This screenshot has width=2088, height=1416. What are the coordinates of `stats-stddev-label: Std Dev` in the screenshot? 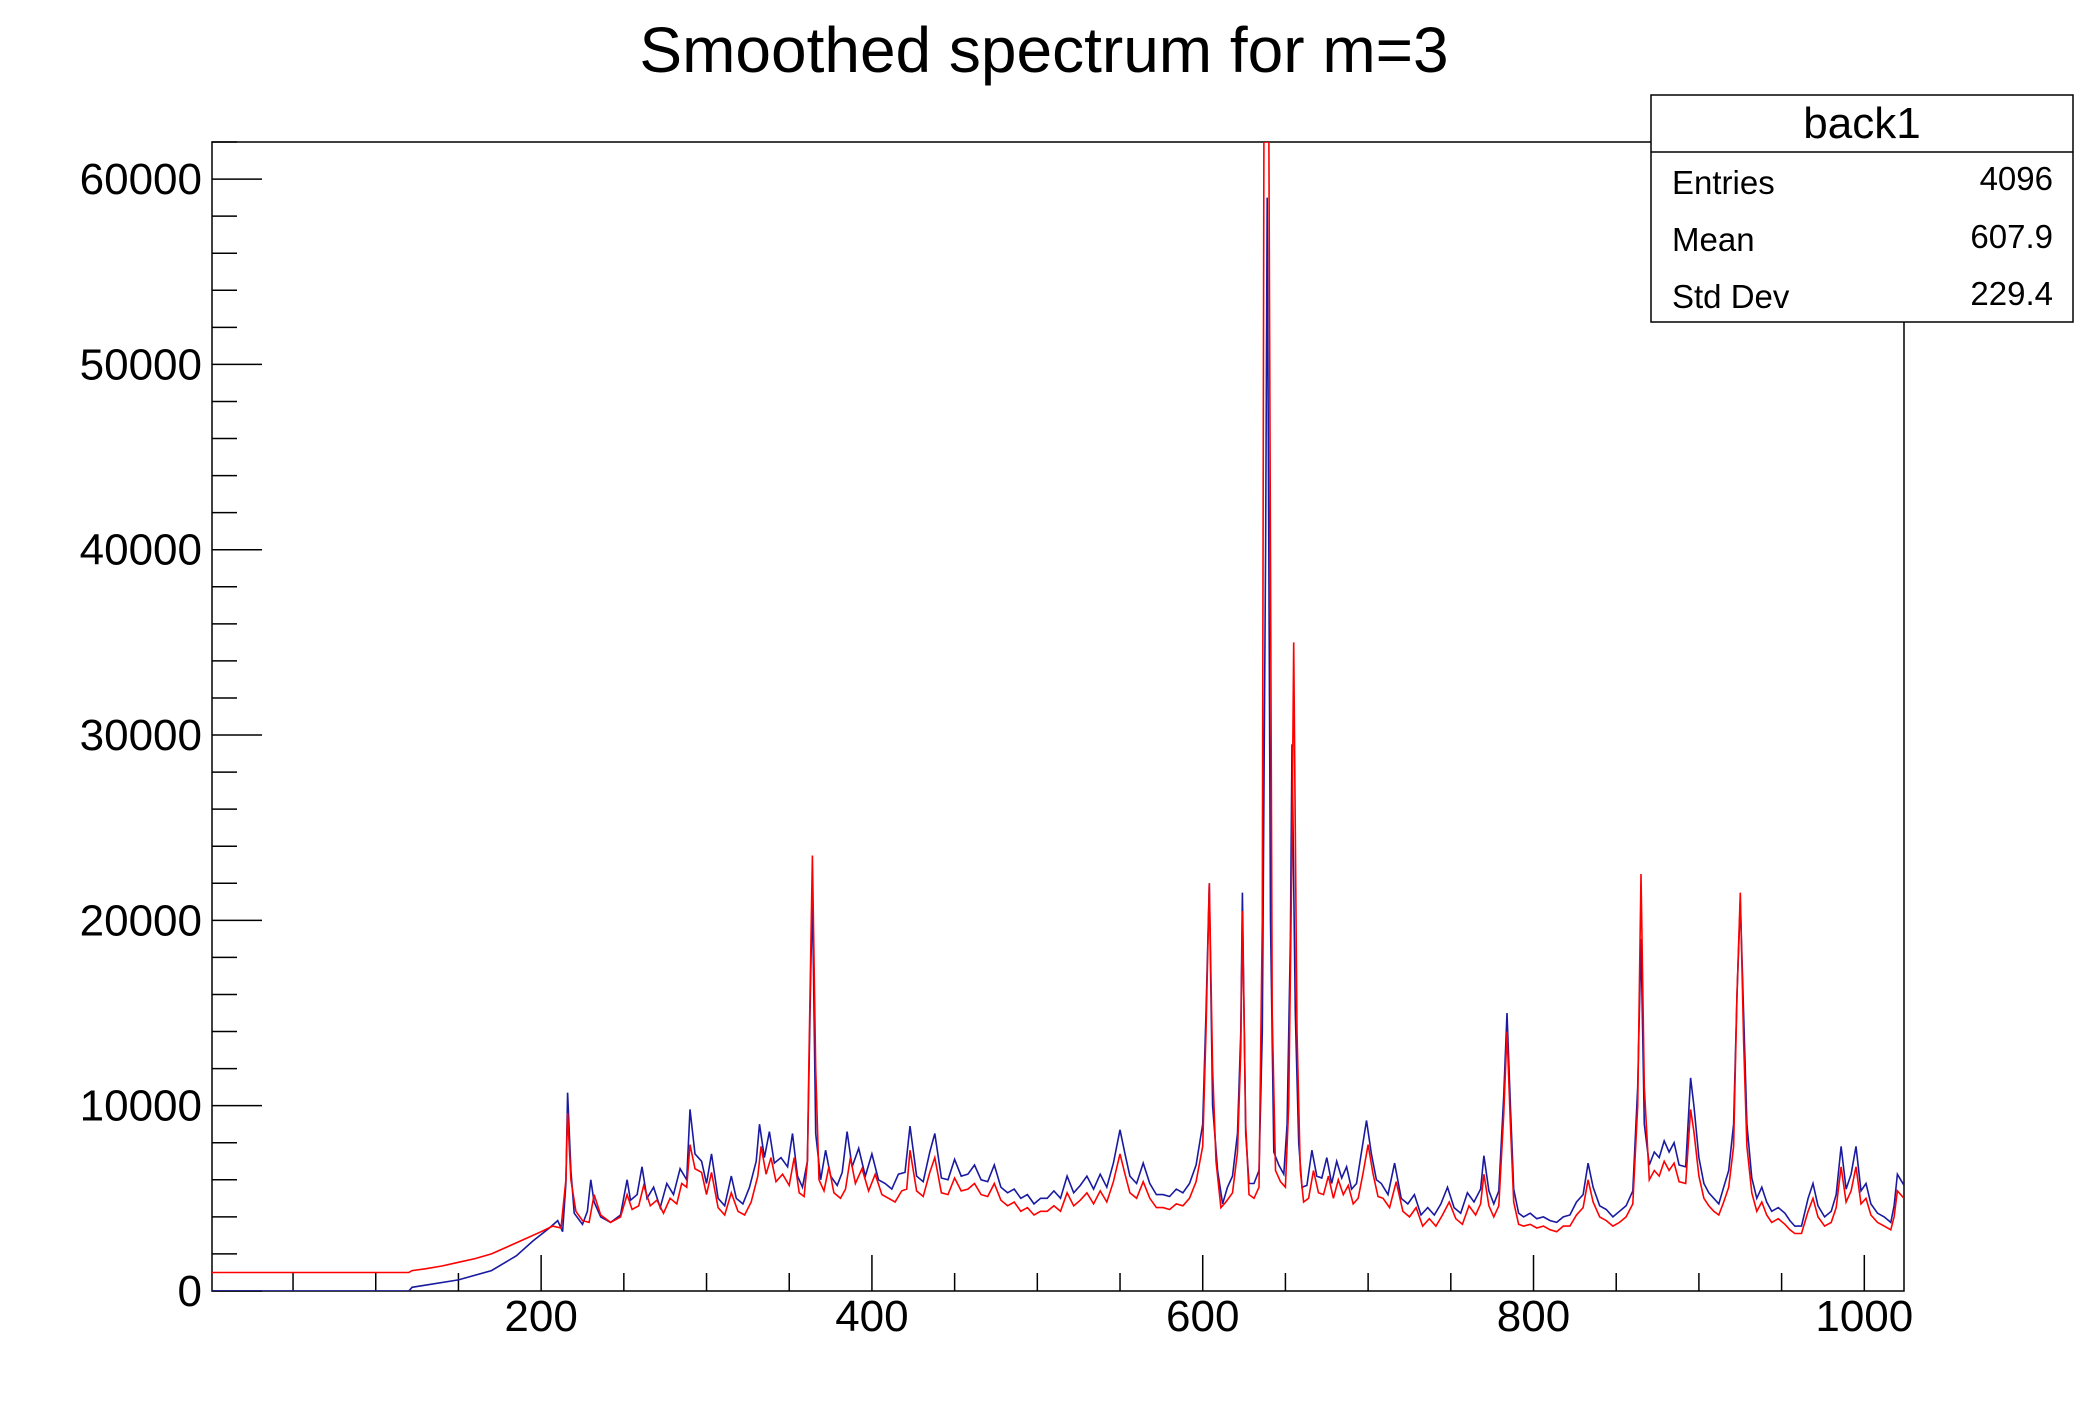 It's located at (1731, 296).